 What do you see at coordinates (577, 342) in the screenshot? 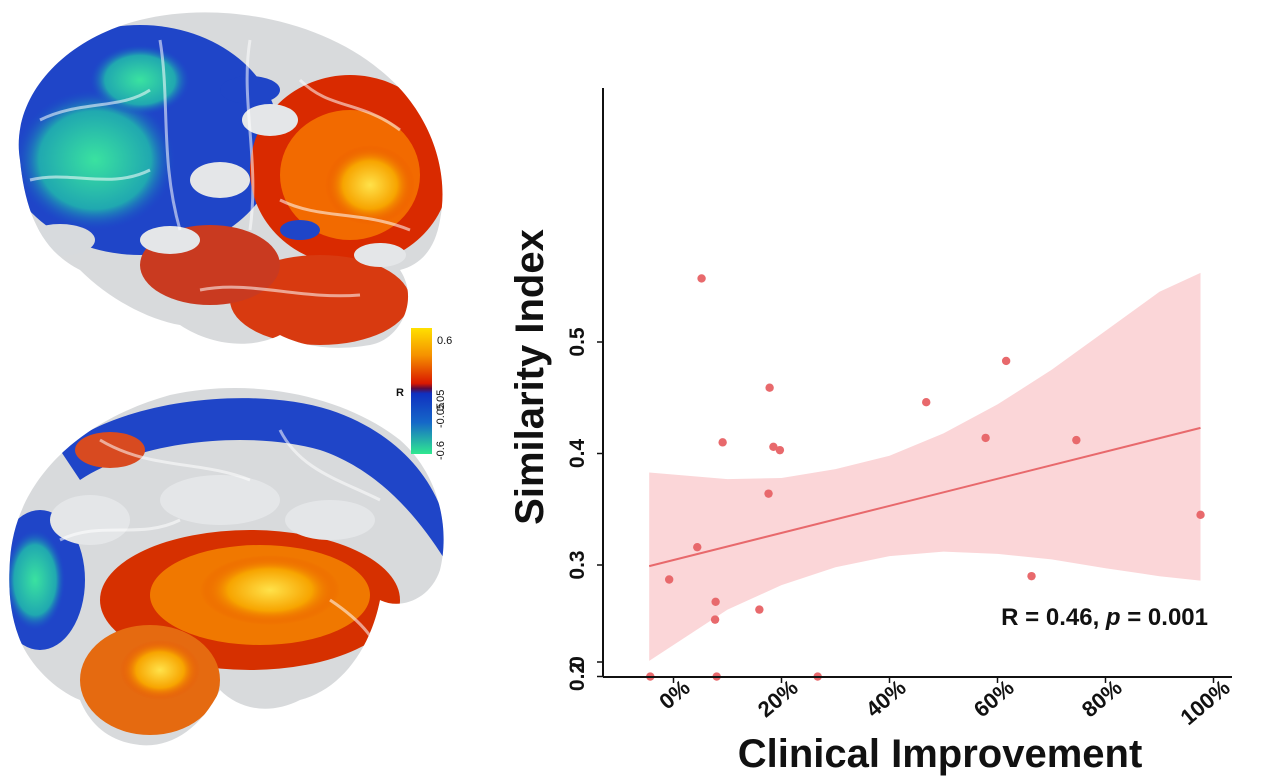
I see `y-tick-label: 0.5` at bounding box center [577, 342].